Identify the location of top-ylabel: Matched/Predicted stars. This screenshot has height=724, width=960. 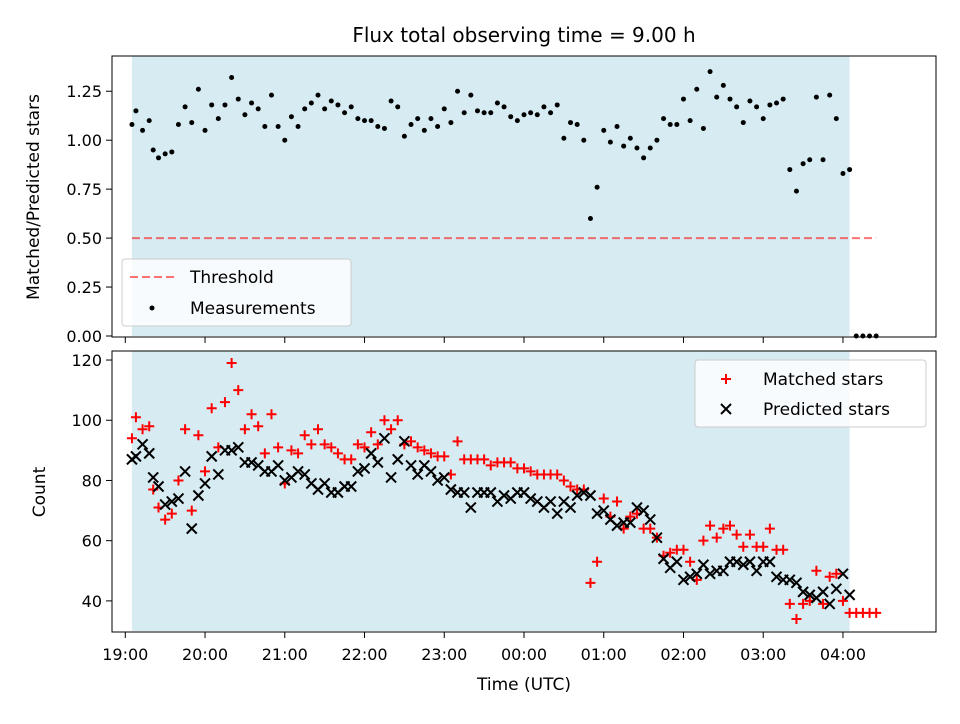
(34, 197).